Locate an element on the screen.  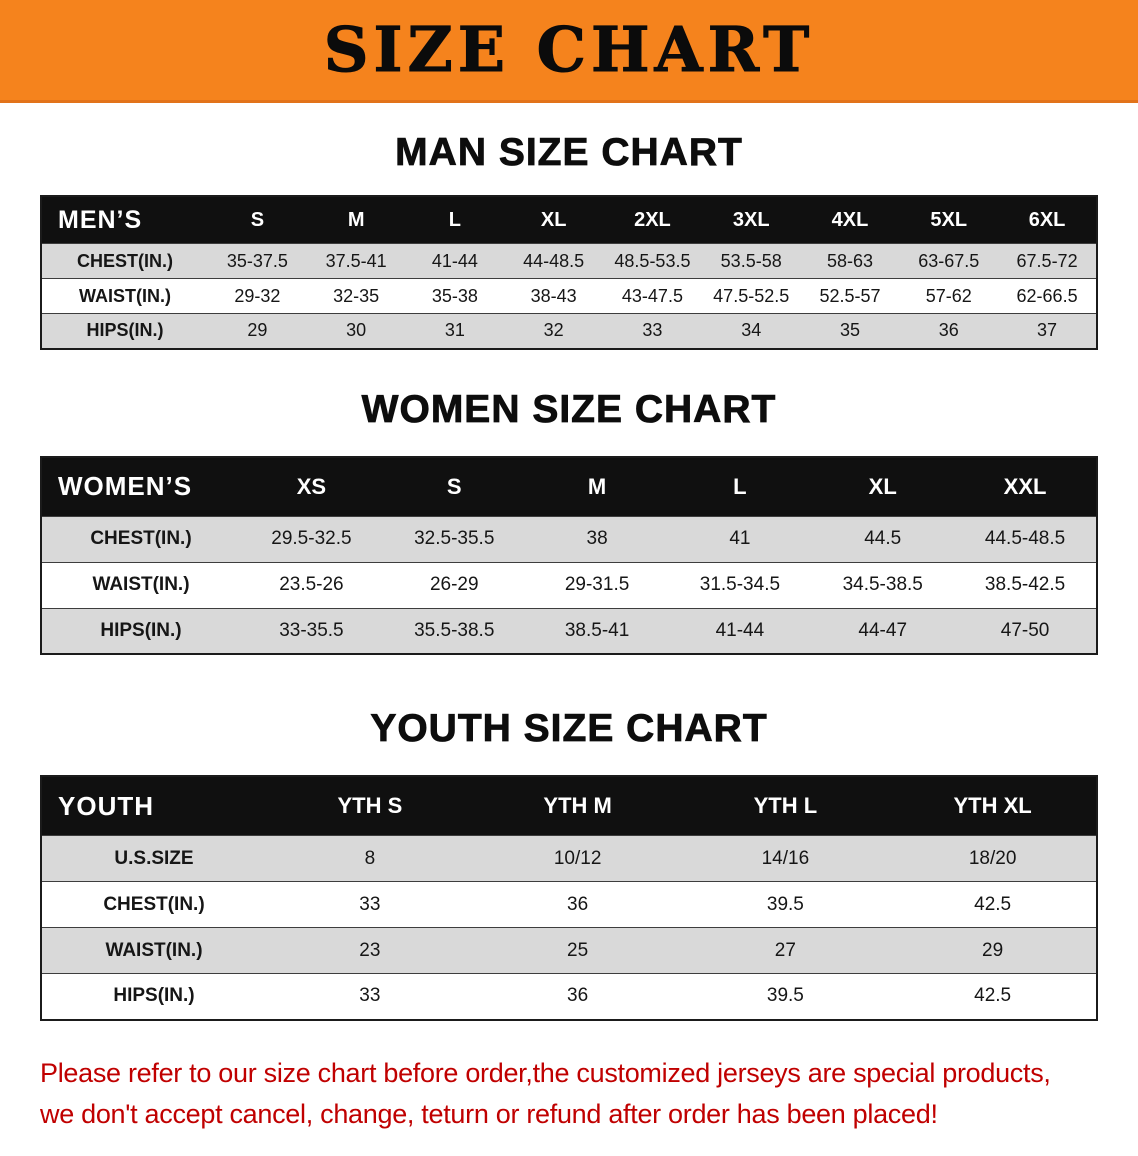
size-value-cell: 67.5-72 is located at coordinates (1047, 260).